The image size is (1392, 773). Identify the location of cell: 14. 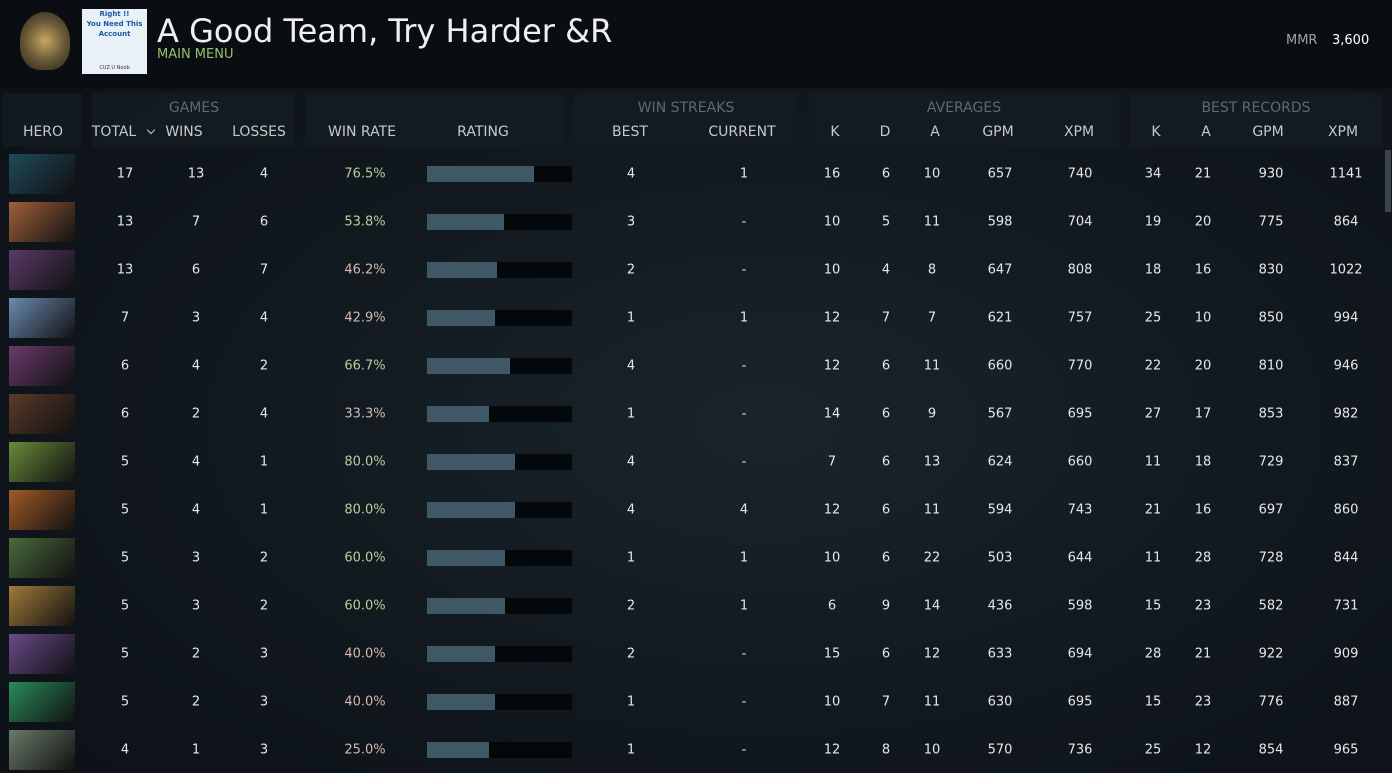
(932, 606).